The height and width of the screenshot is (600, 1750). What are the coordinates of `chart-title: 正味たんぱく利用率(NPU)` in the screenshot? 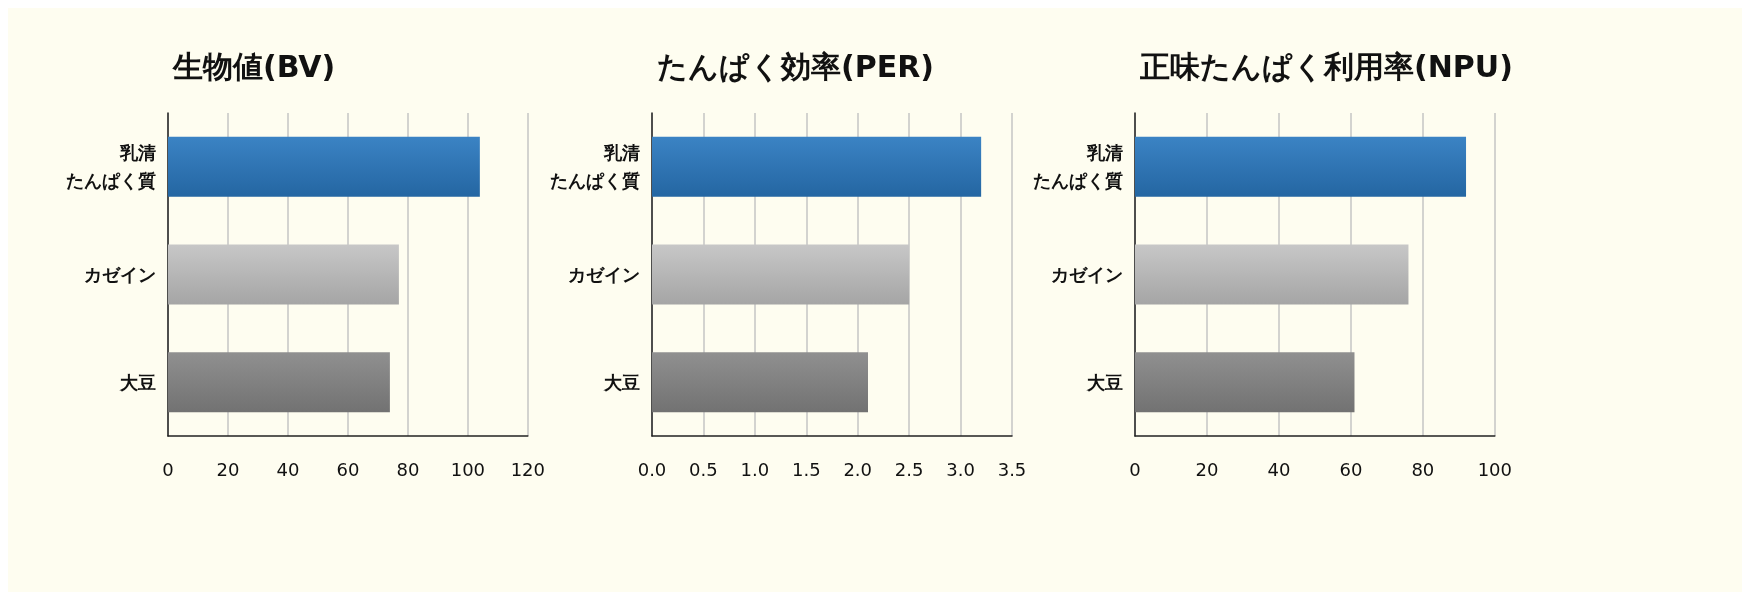 It's located at (1326, 66).